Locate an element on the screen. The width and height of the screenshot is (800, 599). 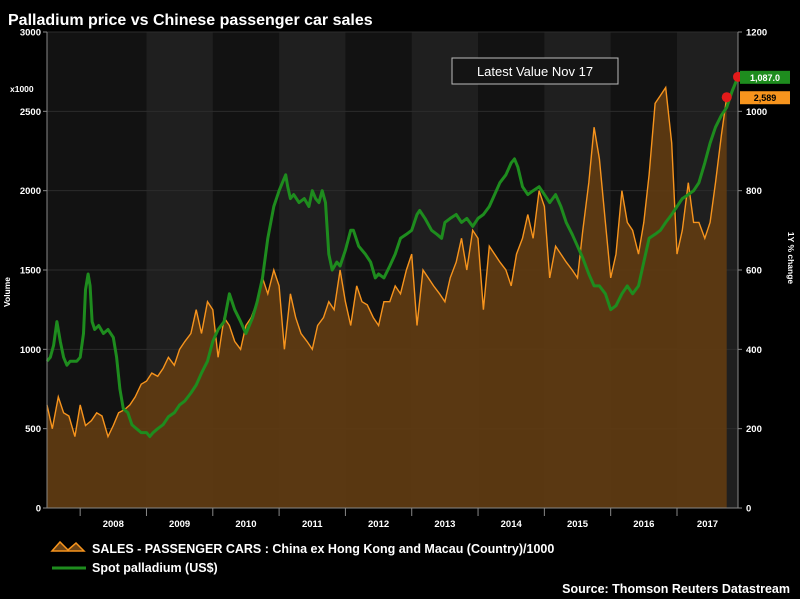
left-axis-label: Volume is located at coordinates (7, 292).